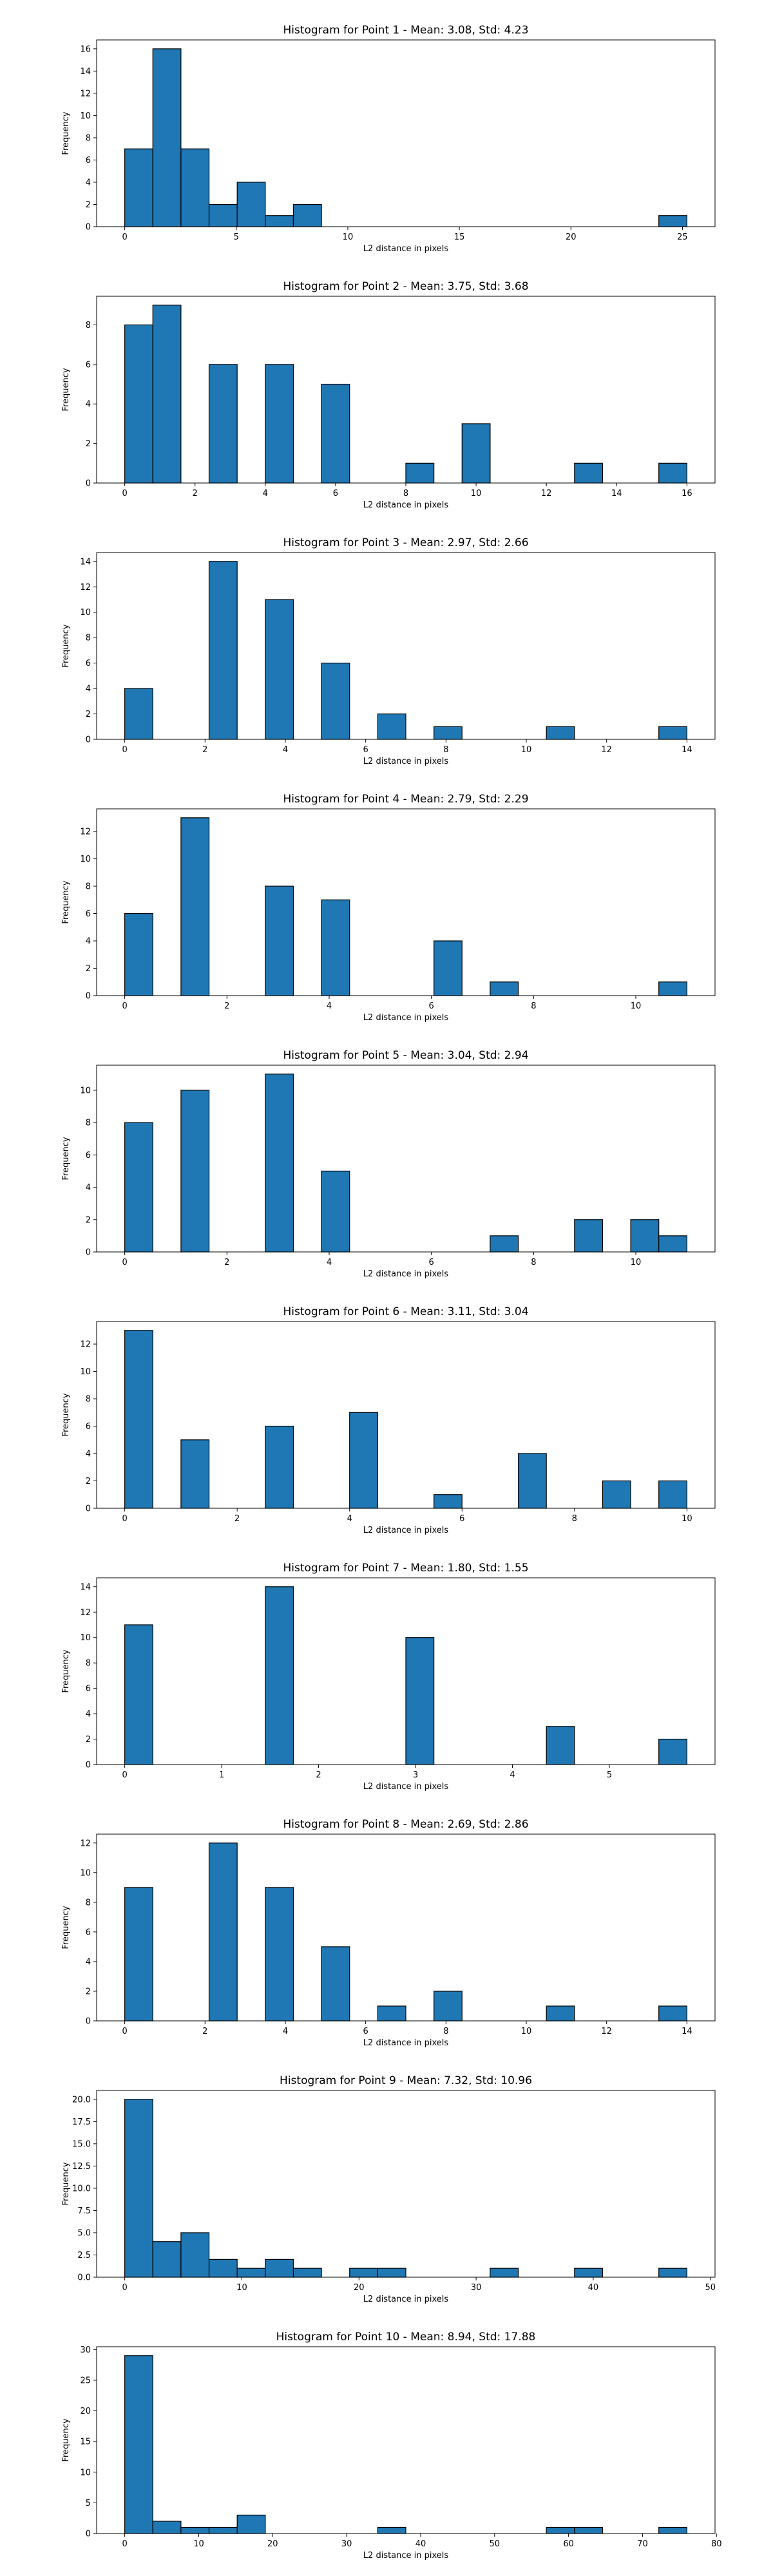 The image size is (773, 2576). What do you see at coordinates (683, 237) in the screenshot?
I see `x-tick-label: 25` at bounding box center [683, 237].